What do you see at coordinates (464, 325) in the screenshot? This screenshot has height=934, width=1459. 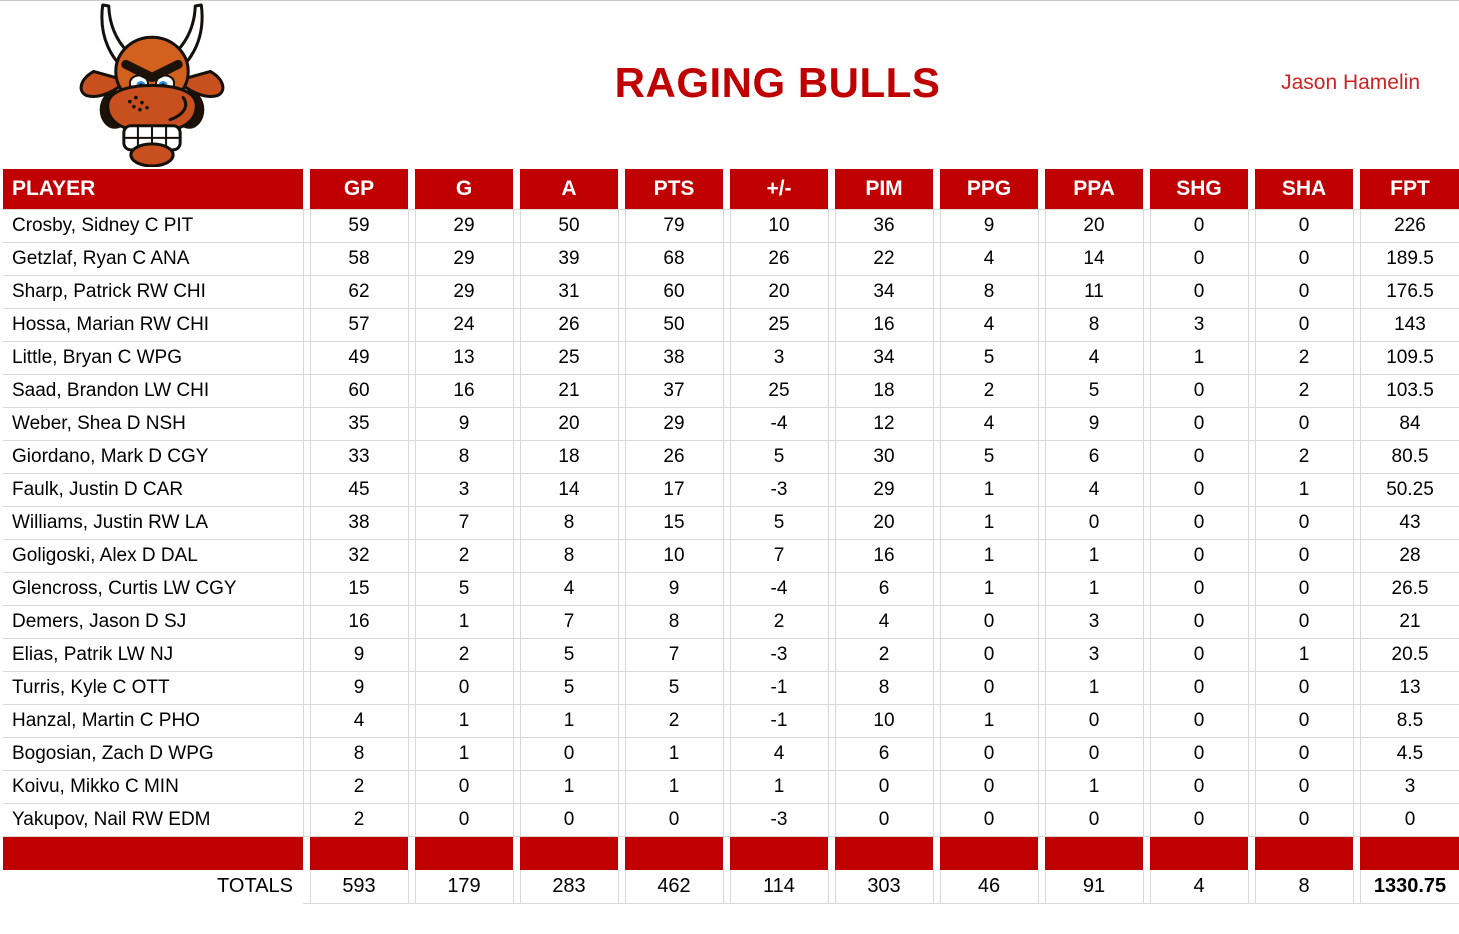 I see `stat-cell: 24` at bounding box center [464, 325].